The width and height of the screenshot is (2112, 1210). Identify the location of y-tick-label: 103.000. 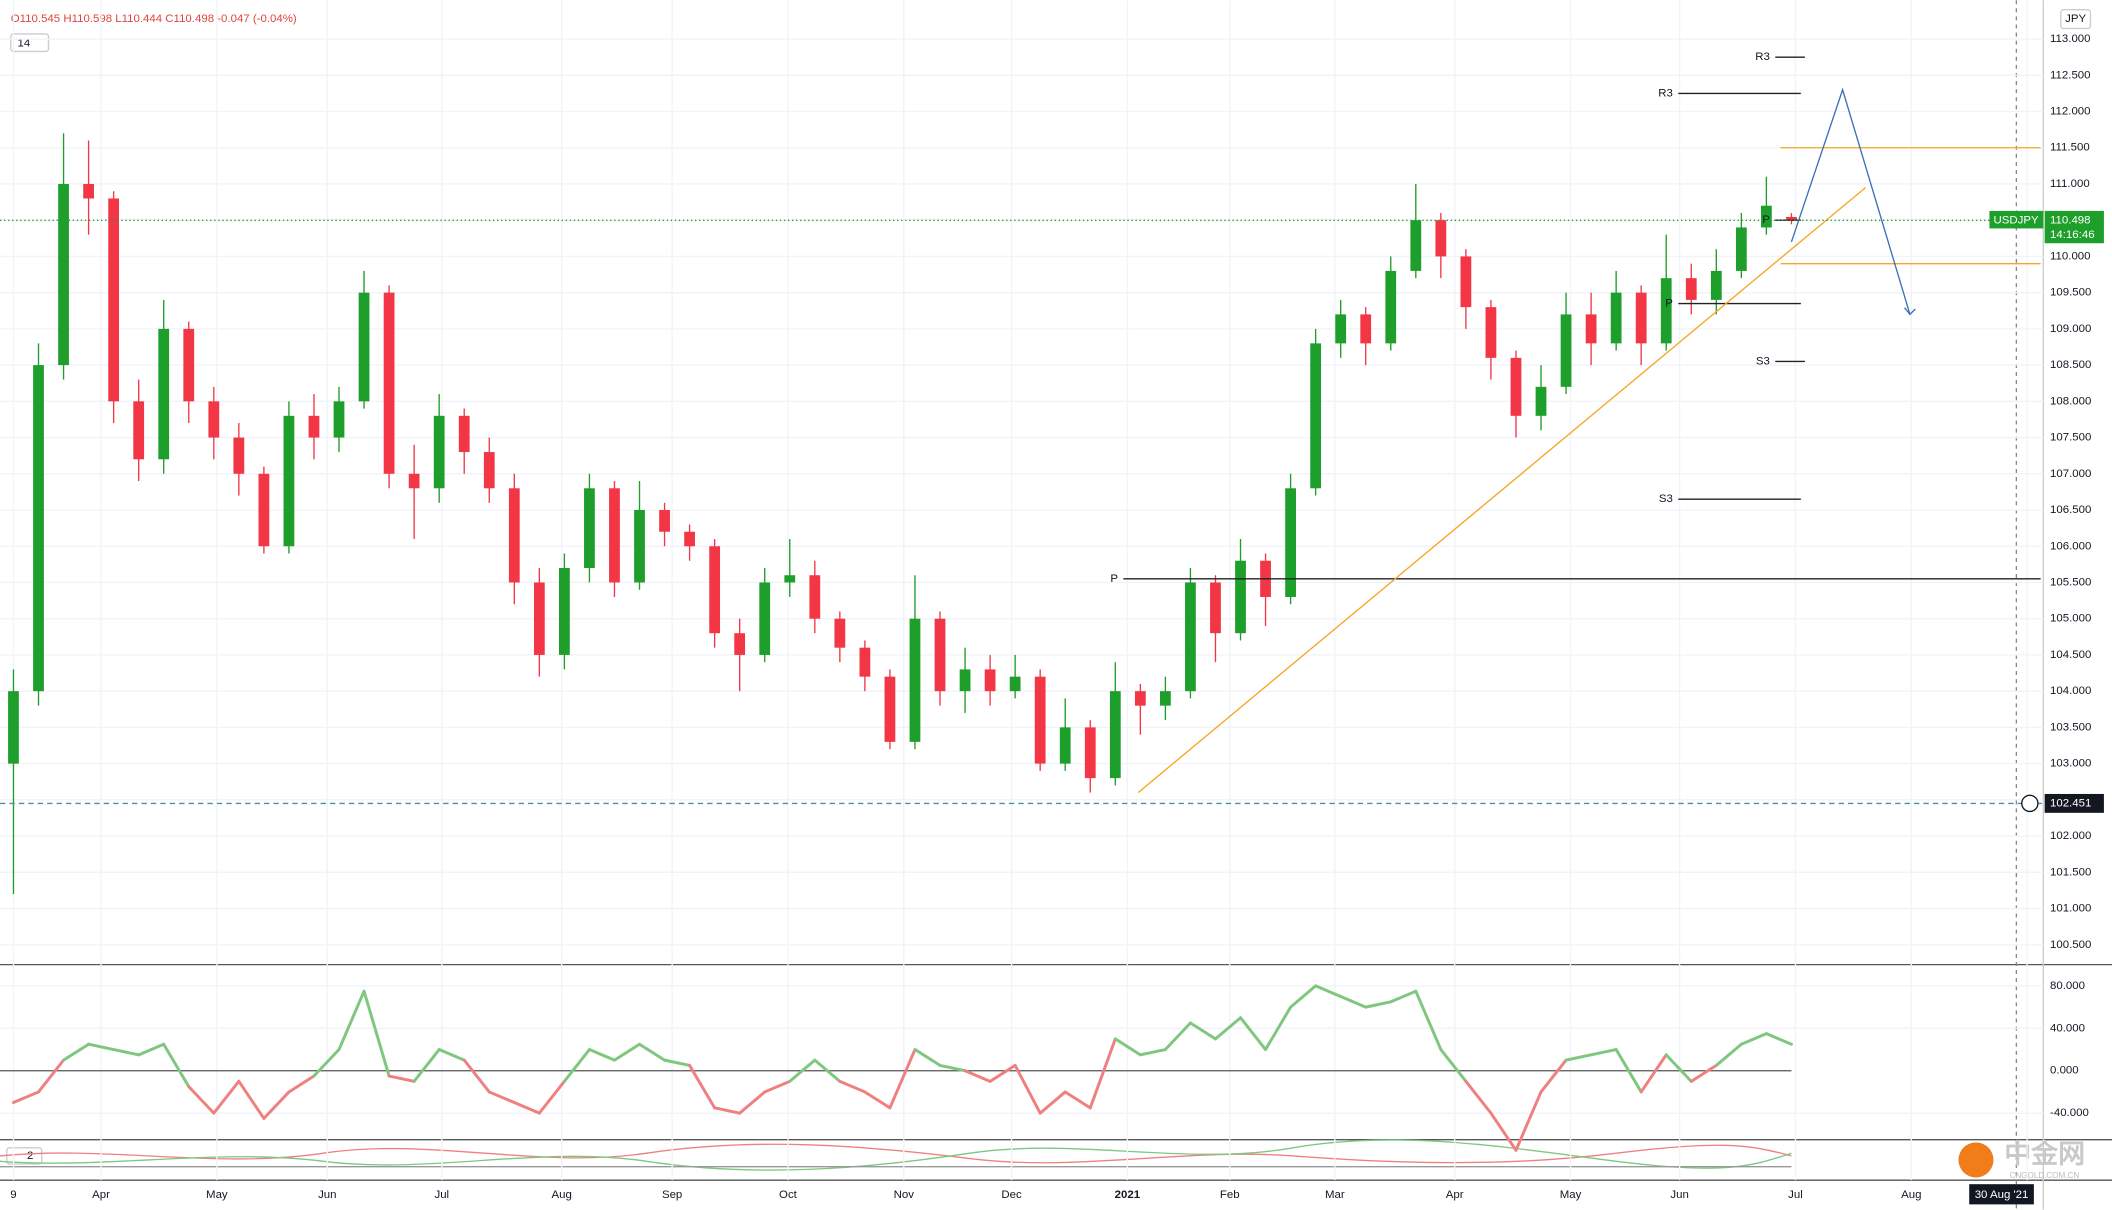
(2070, 764).